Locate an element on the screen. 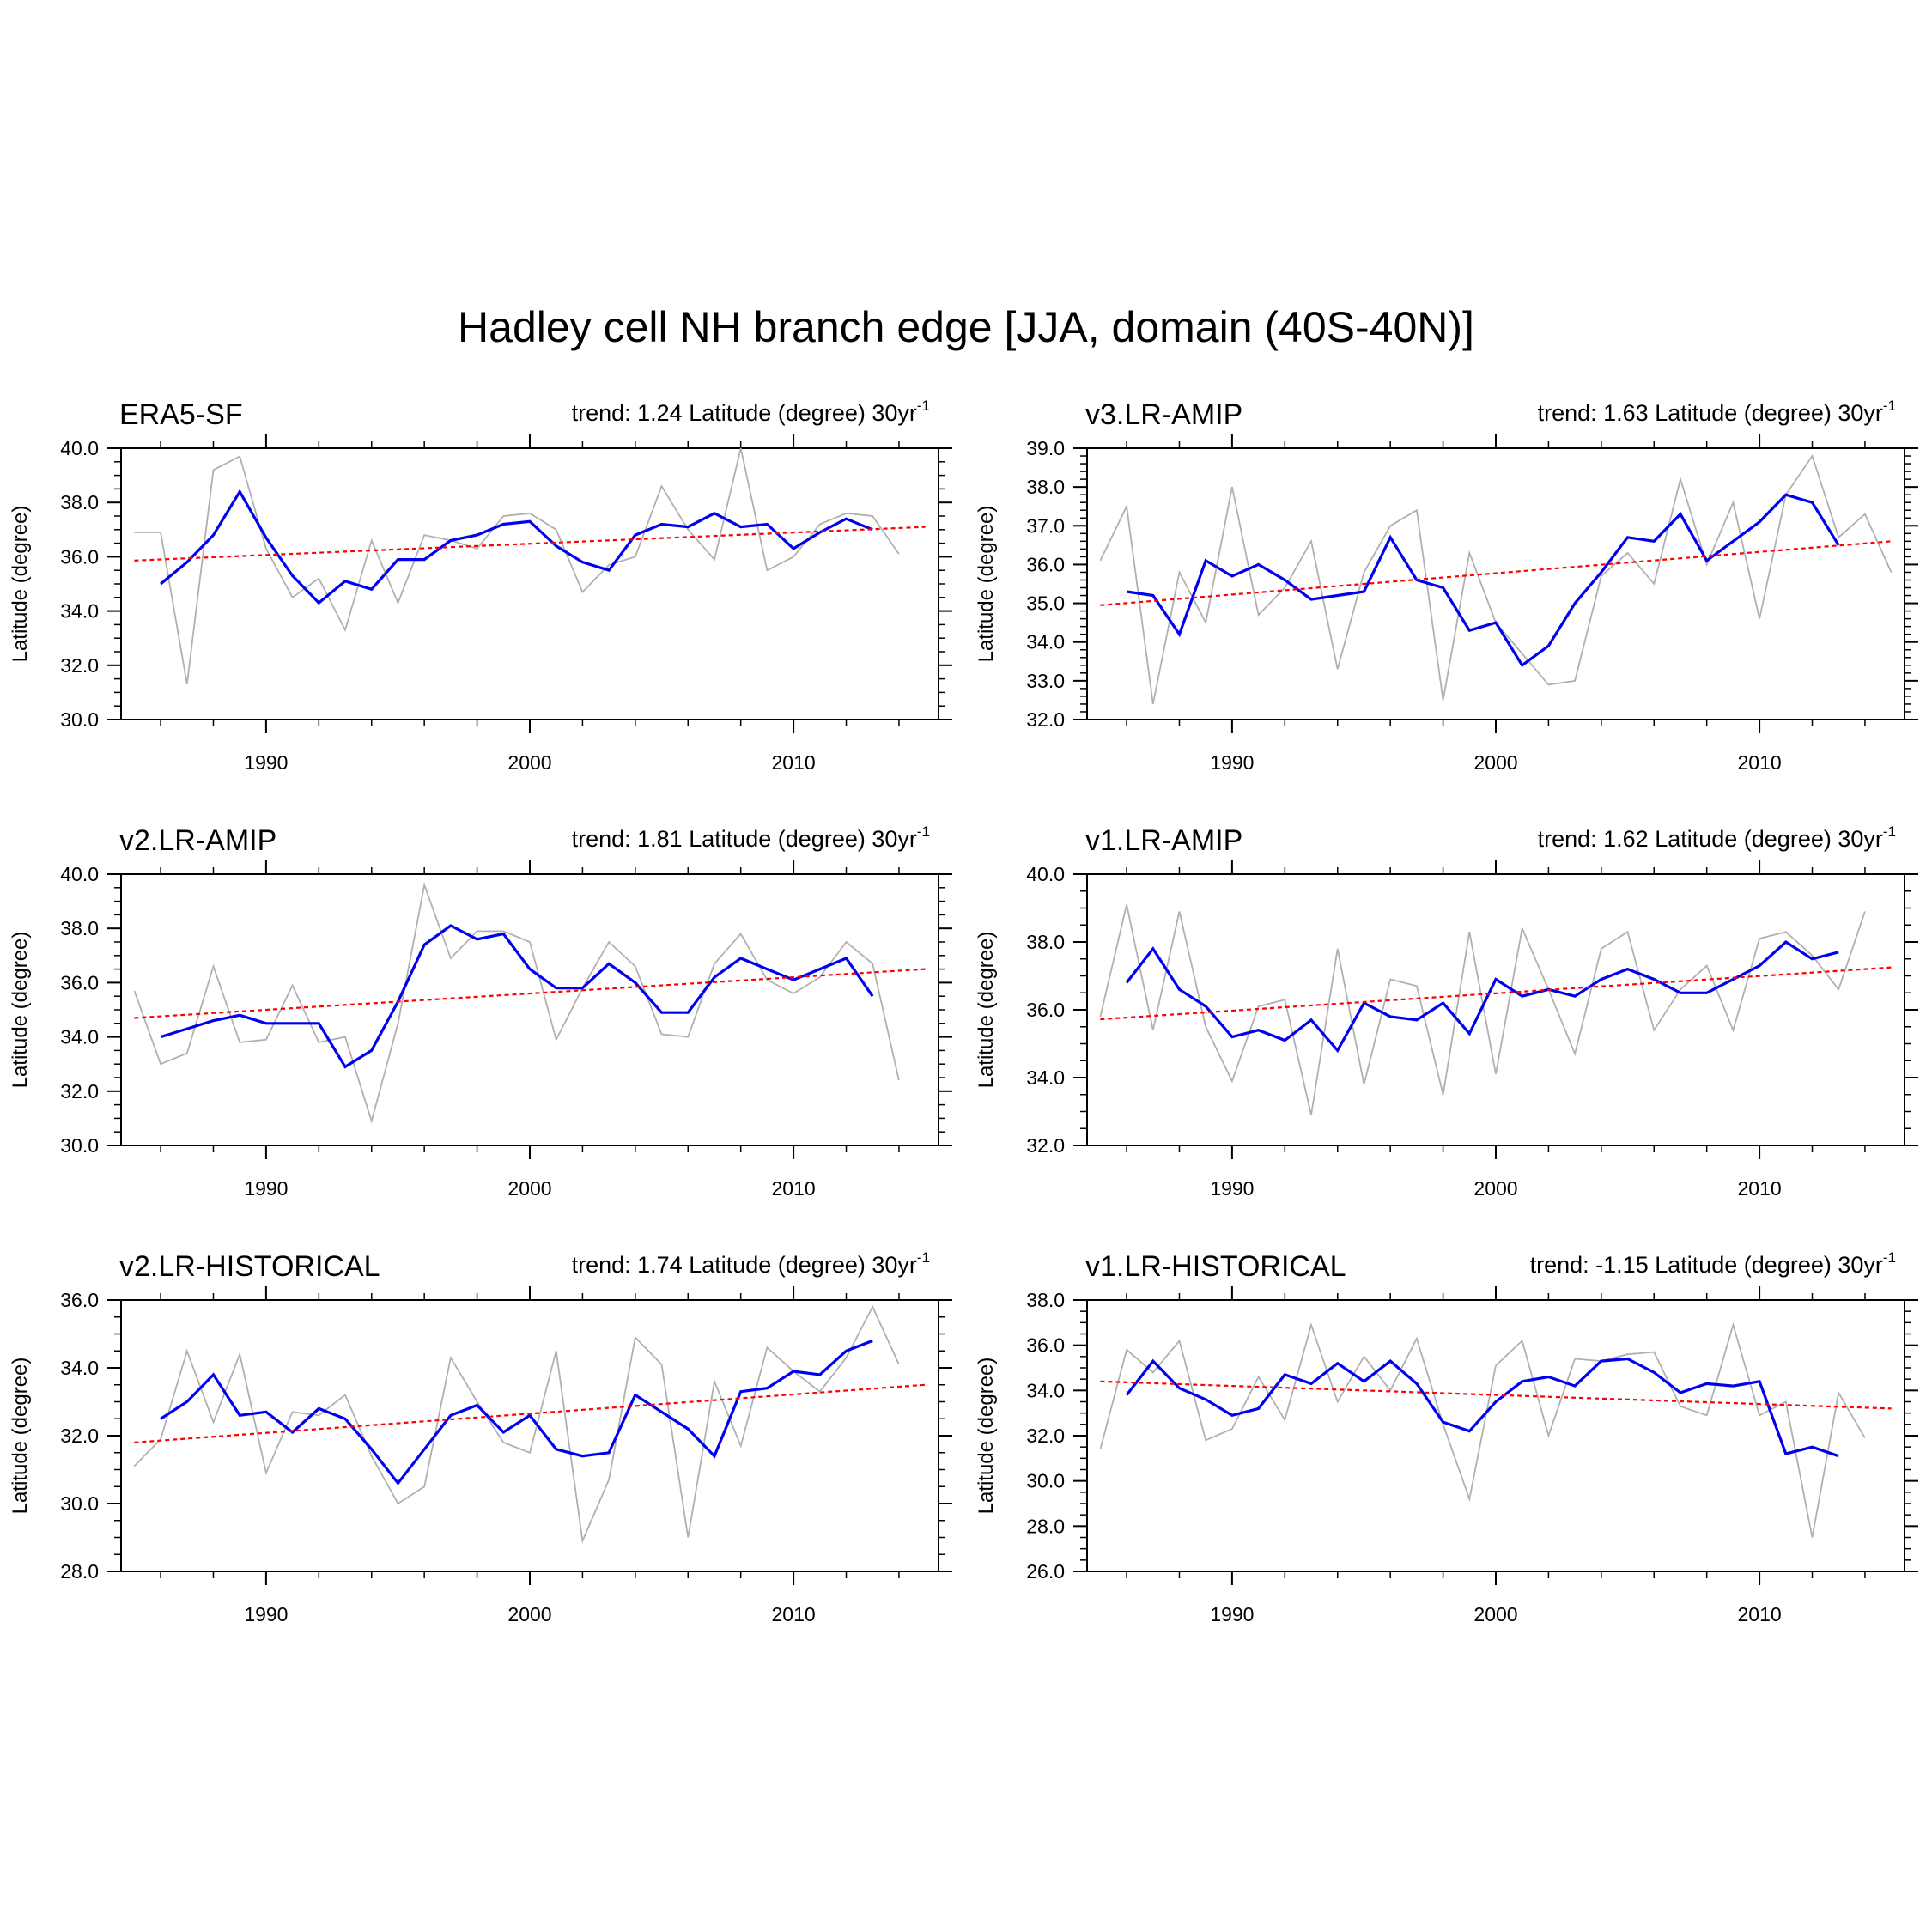 The image size is (1932, 1932). y-tick-label: 37.0 is located at coordinates (1045, 525).